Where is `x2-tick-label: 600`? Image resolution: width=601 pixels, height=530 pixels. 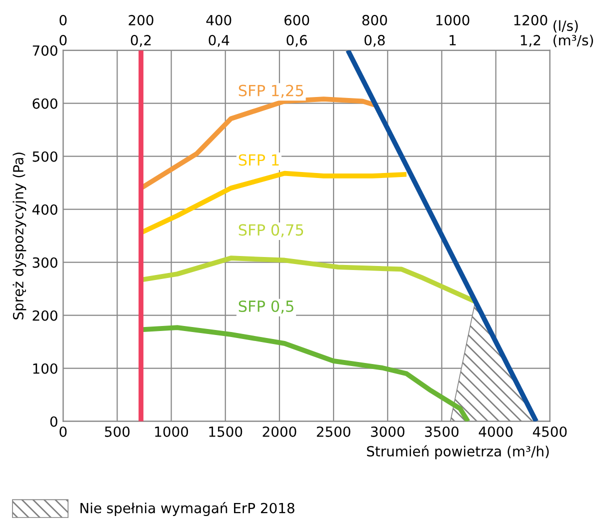
x2-tick-label: 600 is located at coordinates (297, 20).